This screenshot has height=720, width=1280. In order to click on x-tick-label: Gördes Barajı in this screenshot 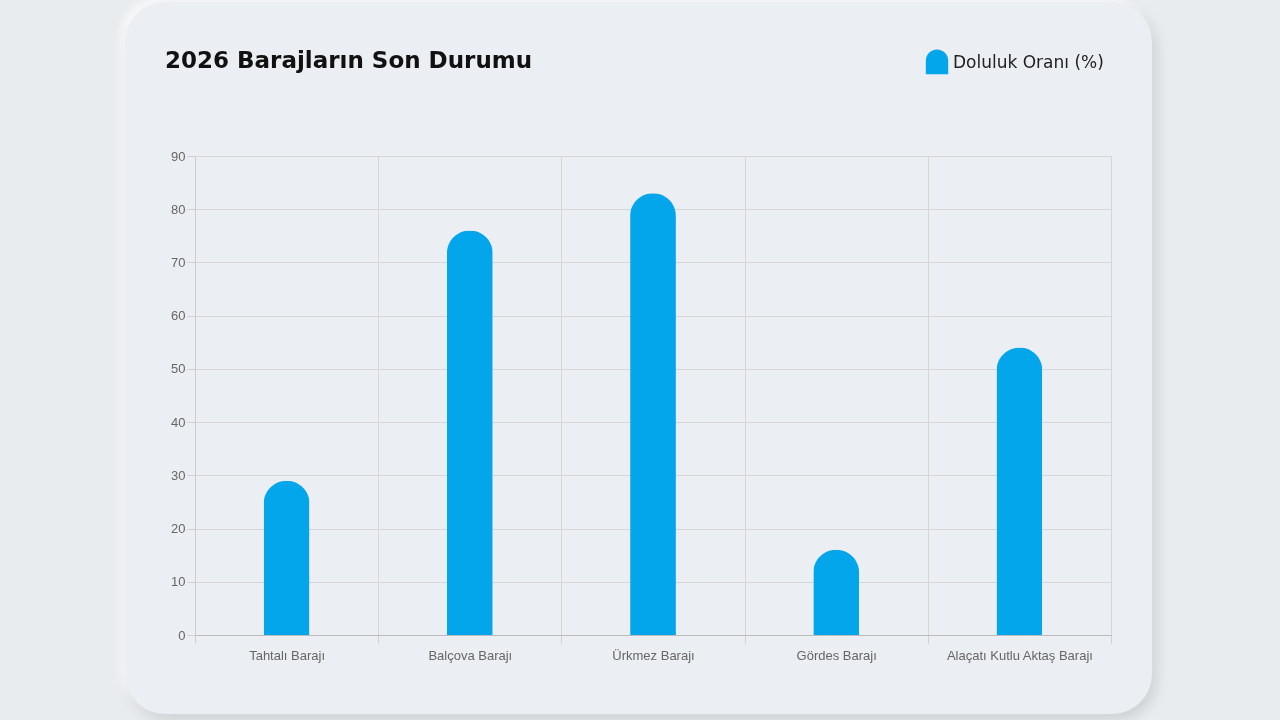, I will do `click(836, 655)`.